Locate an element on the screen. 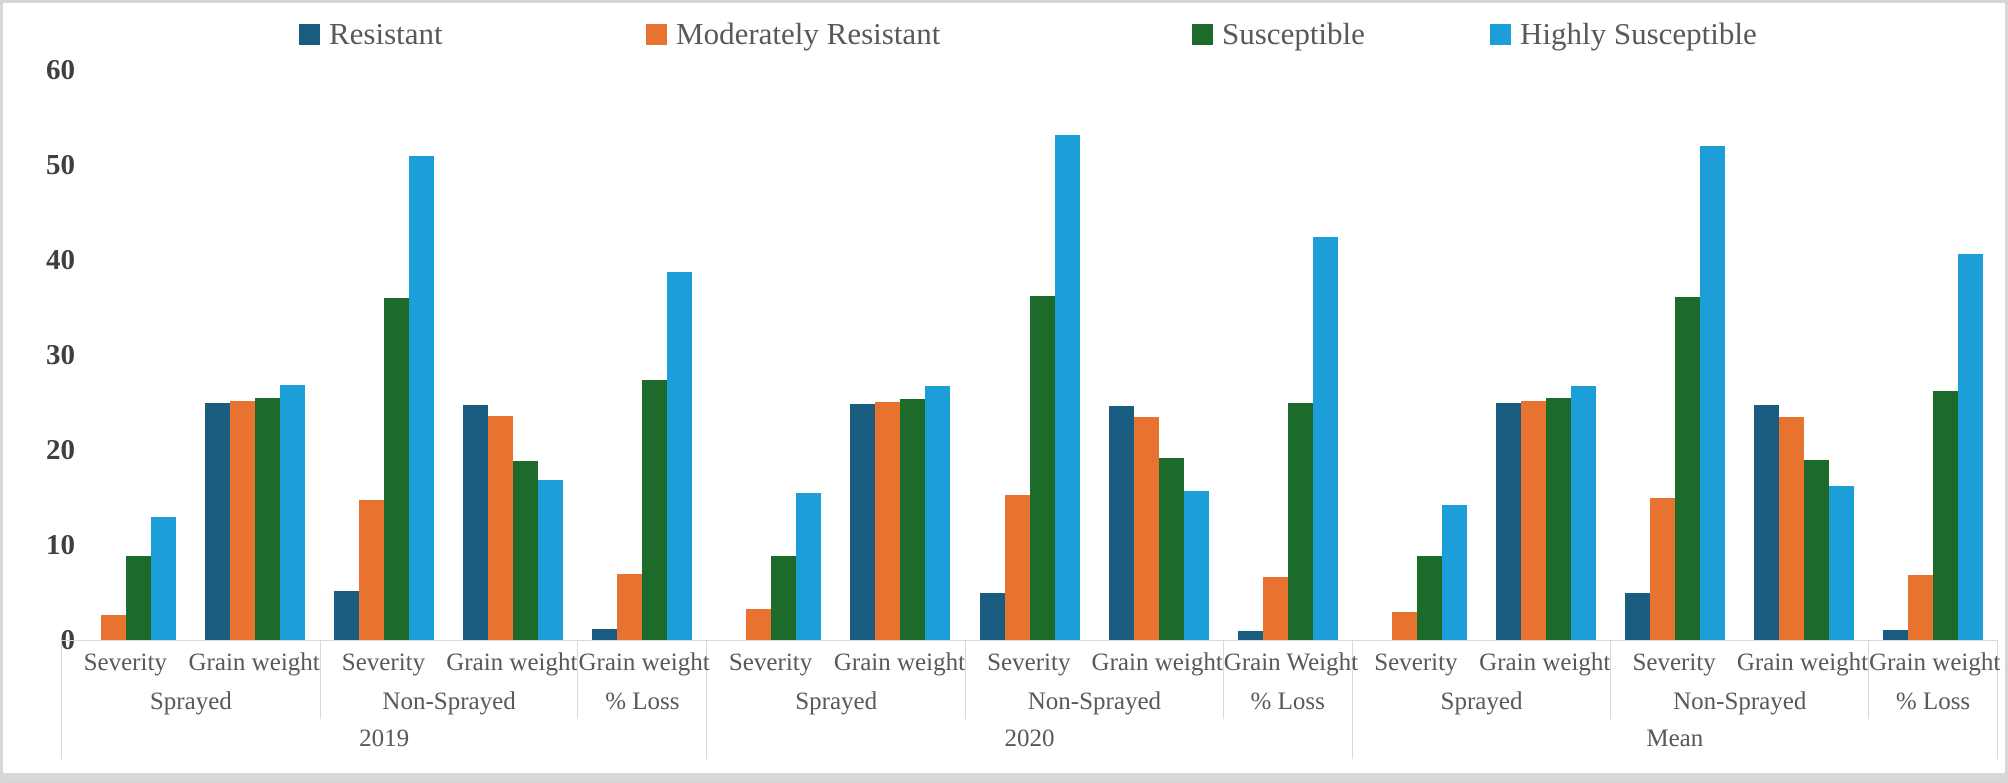 Image resolution: width=2008 pixels, height=783 pixels. y-tick-label: 10 is located at coordinates (60, 545).